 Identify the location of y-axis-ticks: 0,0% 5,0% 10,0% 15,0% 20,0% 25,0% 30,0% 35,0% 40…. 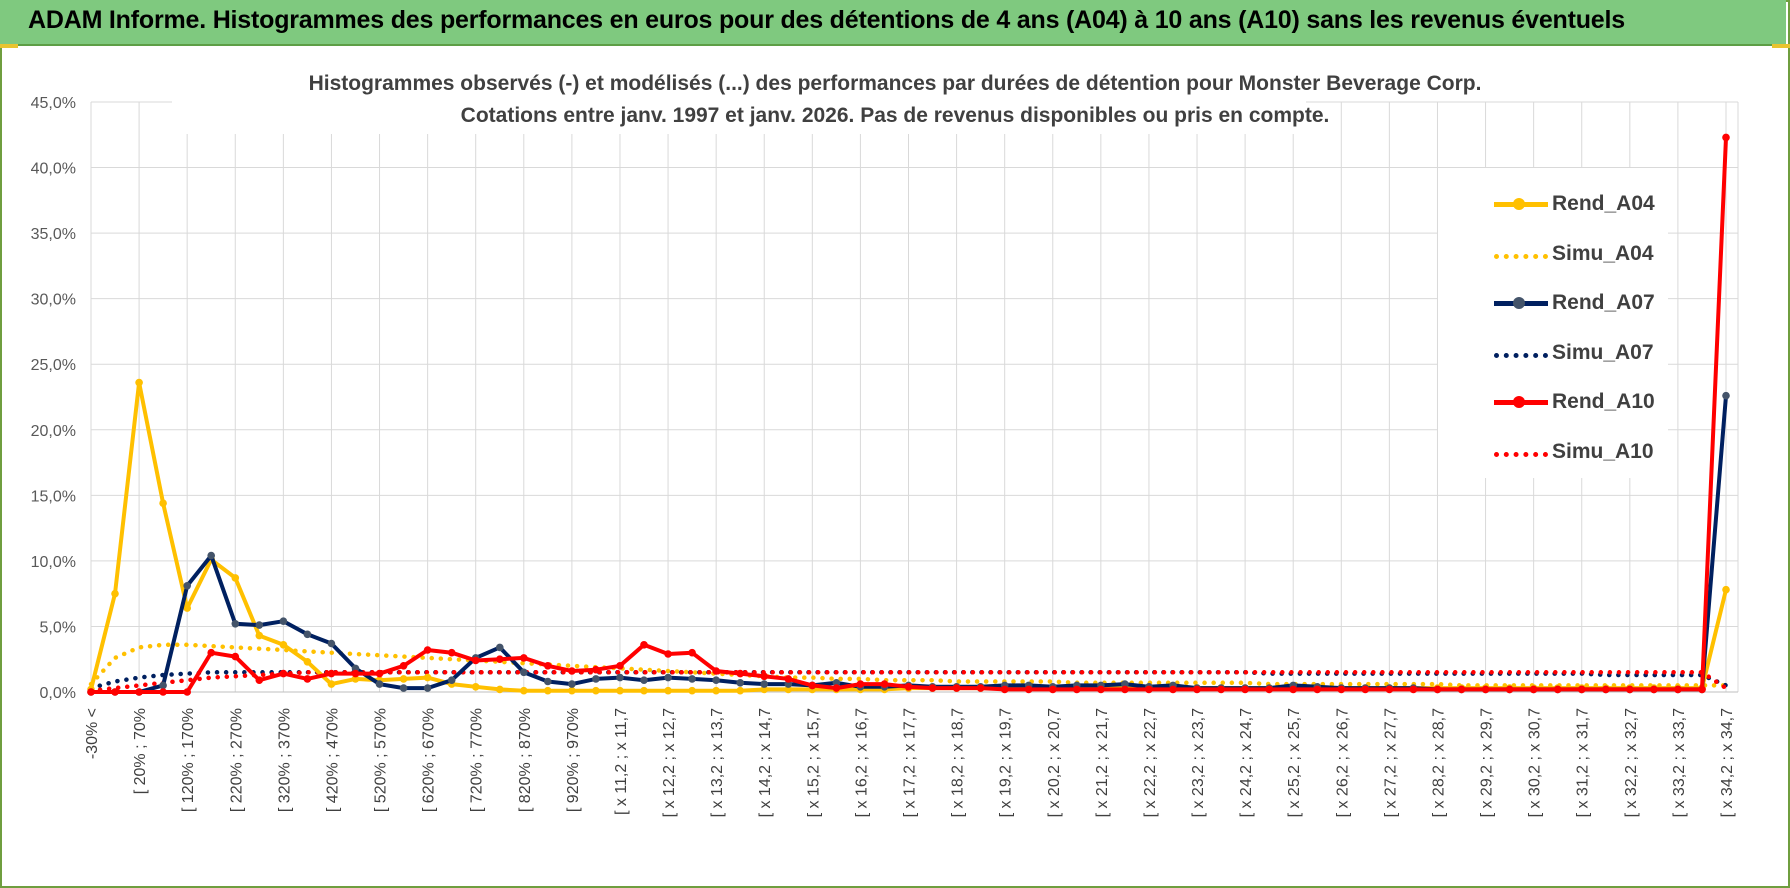
(53, 398).